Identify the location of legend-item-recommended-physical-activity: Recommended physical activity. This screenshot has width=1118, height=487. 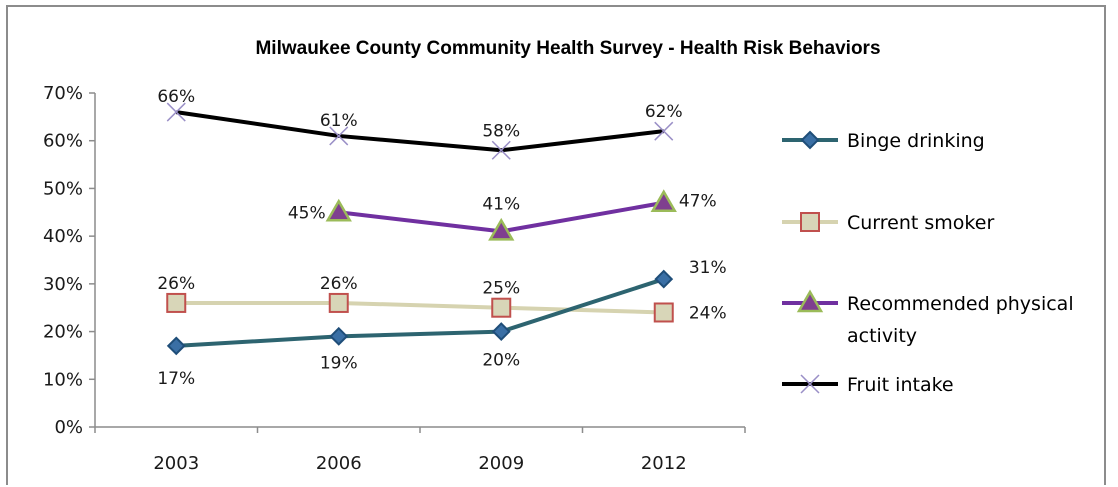
(928, 318).